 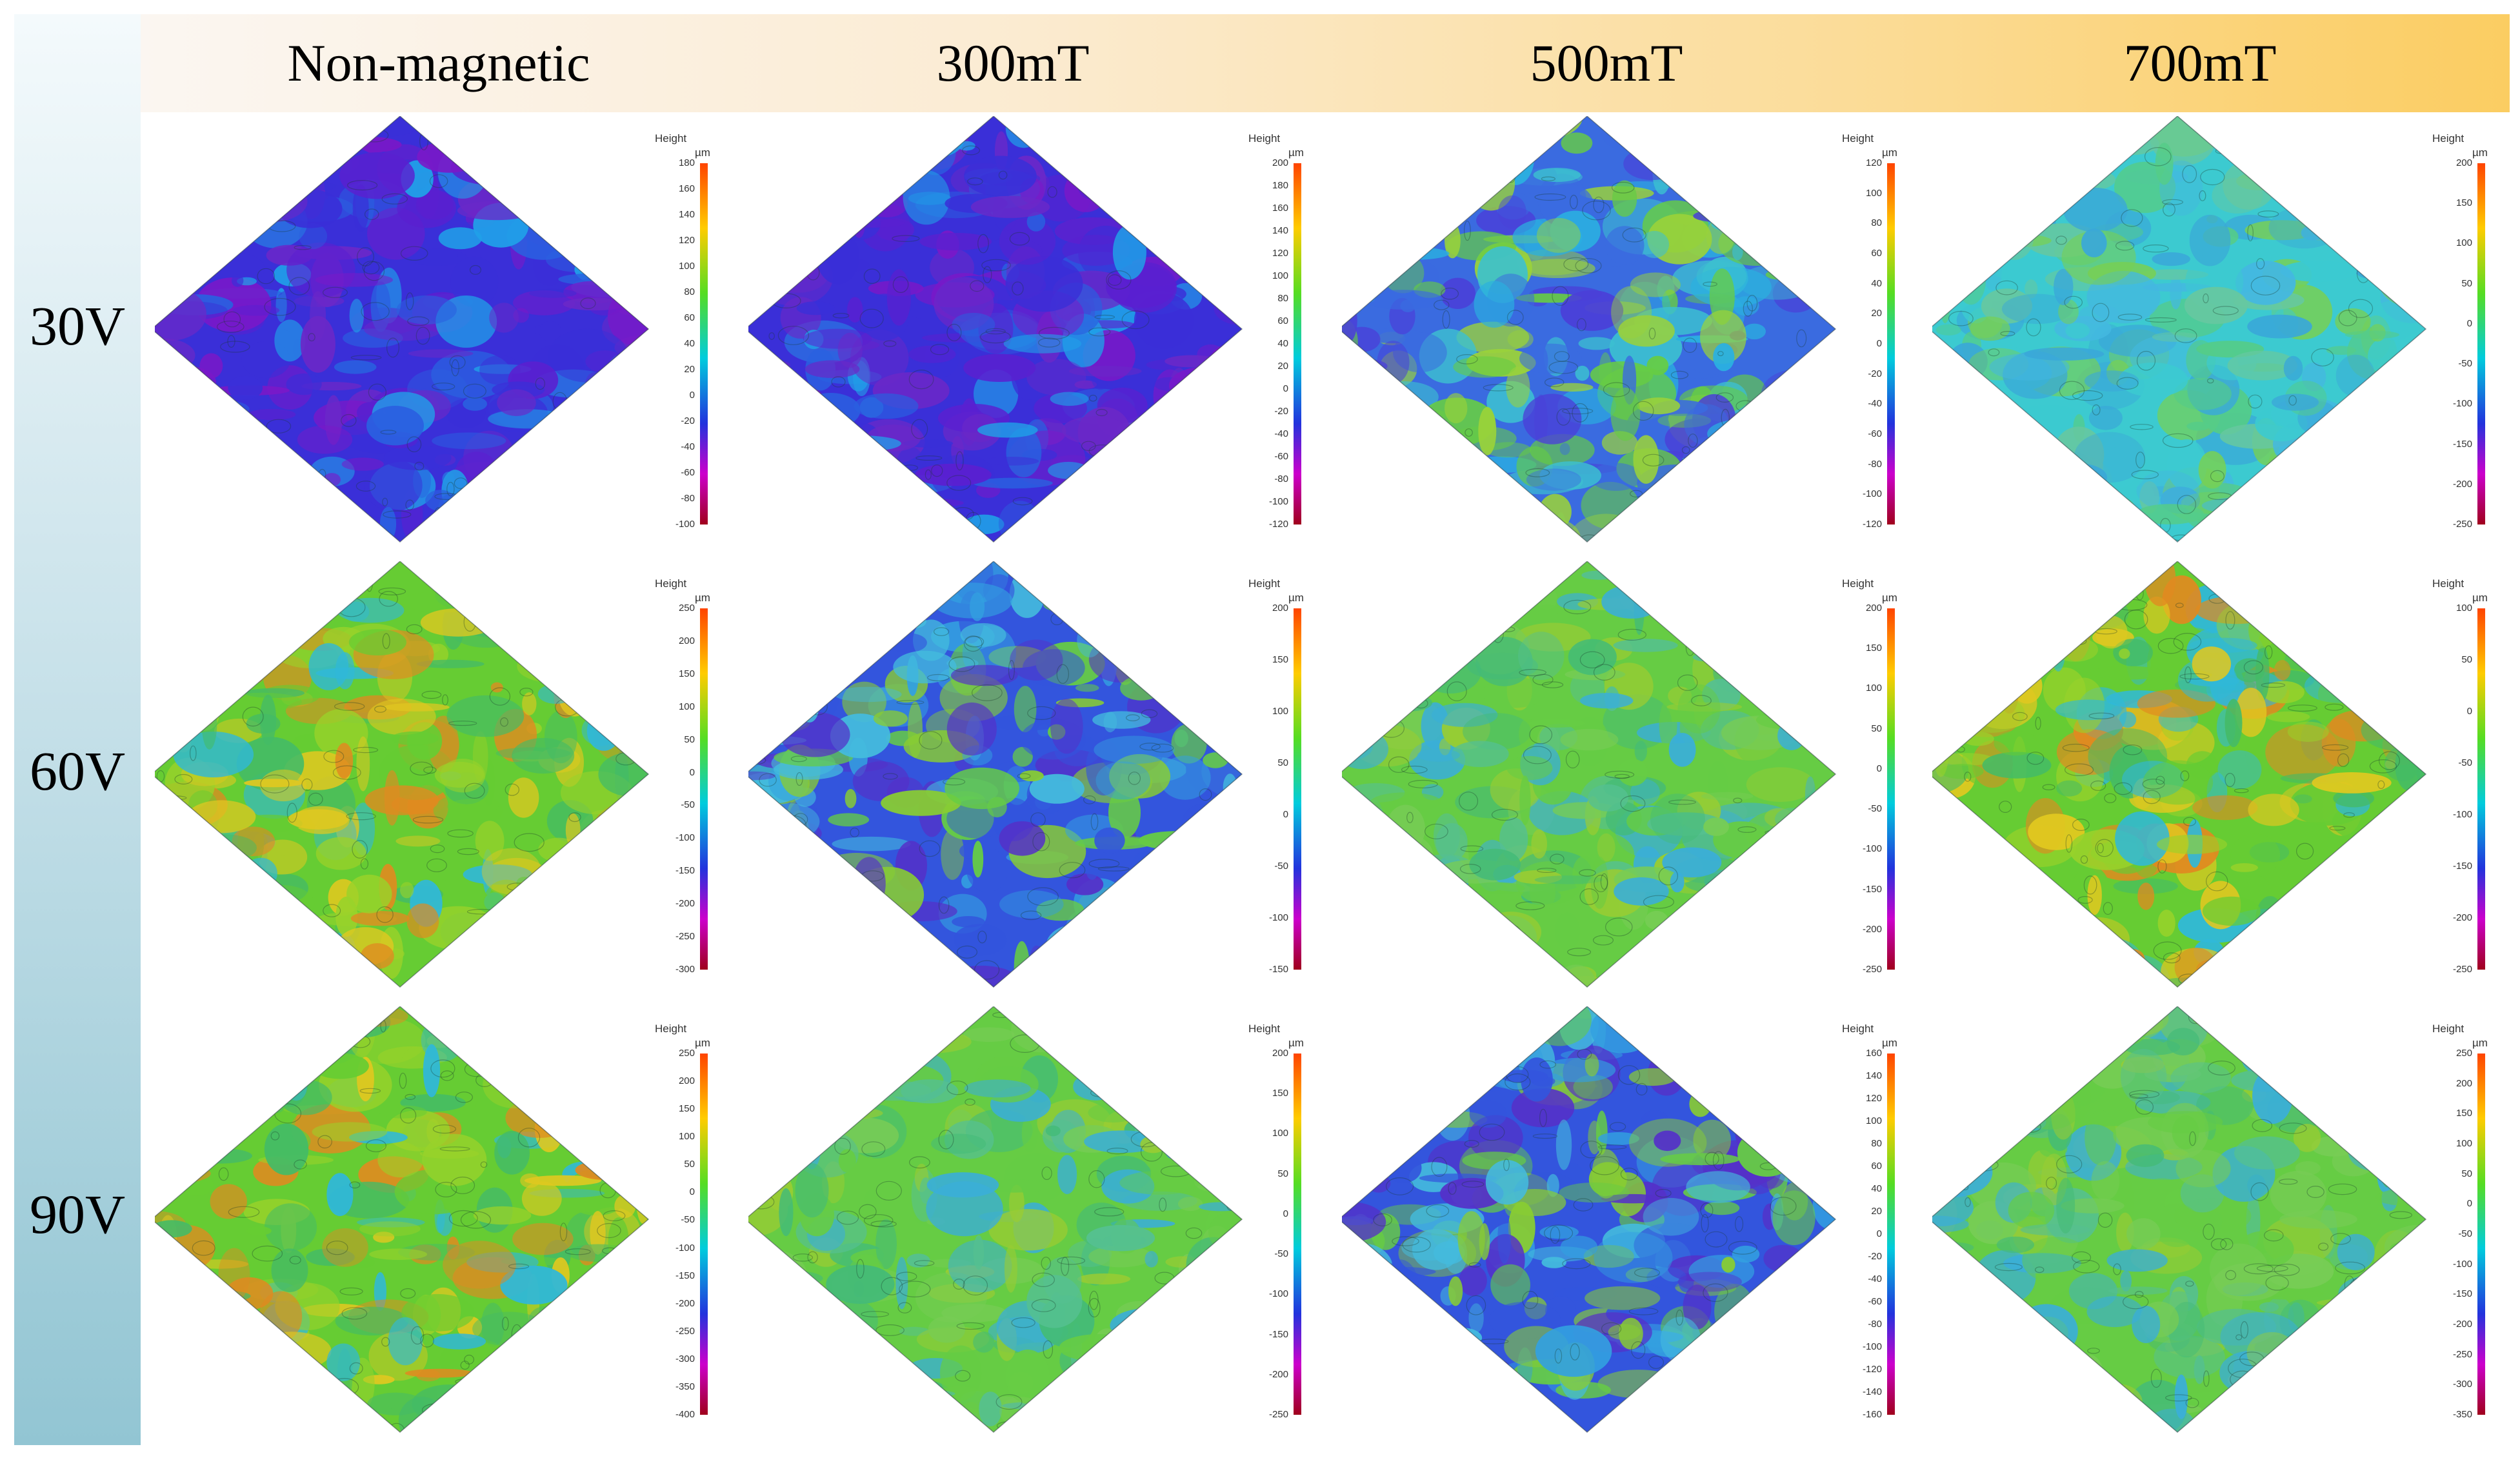 I want to click on scale-tick-label: 60, so click(x=1877, y=1166).